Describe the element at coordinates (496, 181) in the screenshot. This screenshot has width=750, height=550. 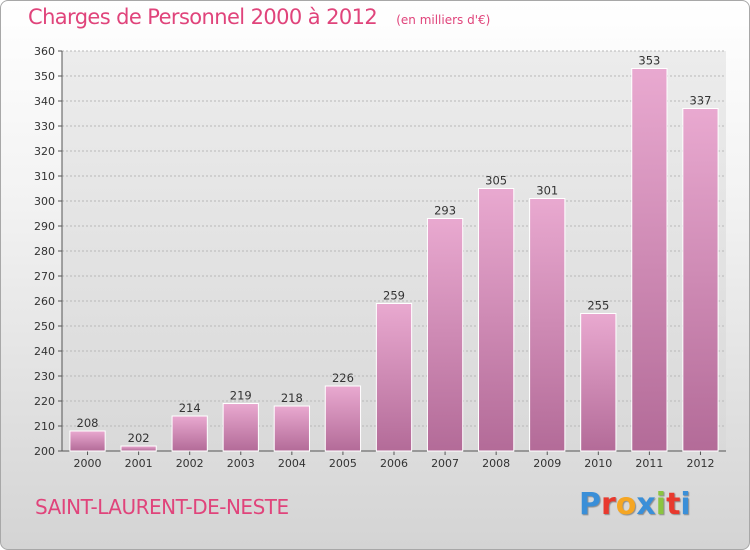
I see `data-label: 305` at that location.